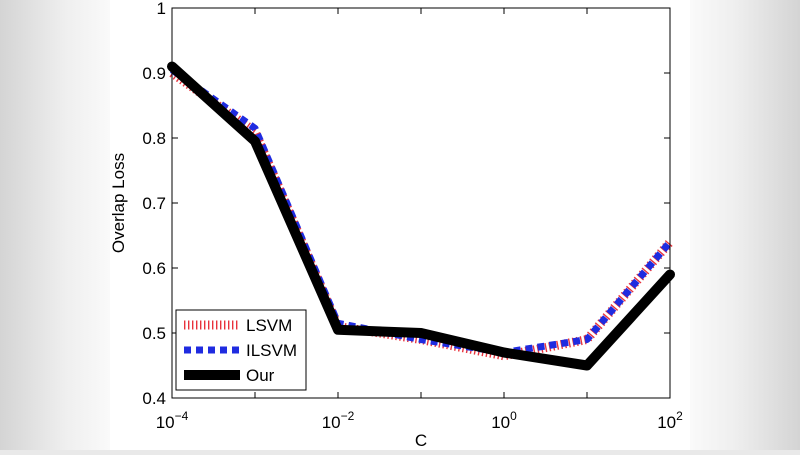 The width and height of the screenshot is (800, 455). What do you see at coordinates (154, 138) in the screenshot?
I see `y-tick-label: 0.8` at bounding box center [154, 138].